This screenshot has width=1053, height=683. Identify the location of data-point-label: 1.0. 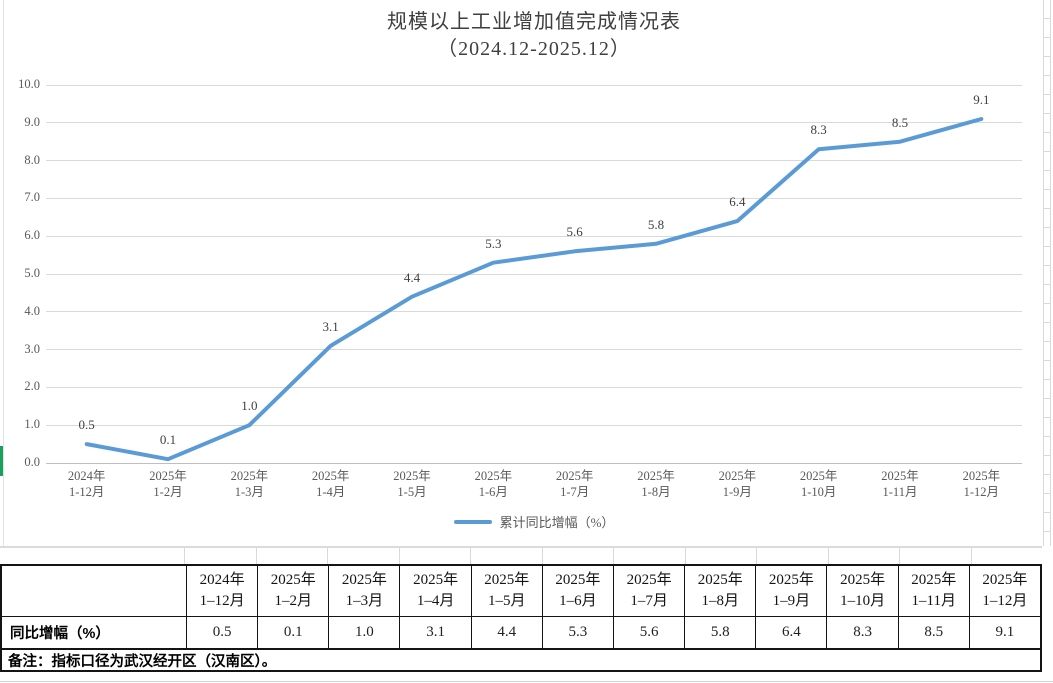
(249, 406).